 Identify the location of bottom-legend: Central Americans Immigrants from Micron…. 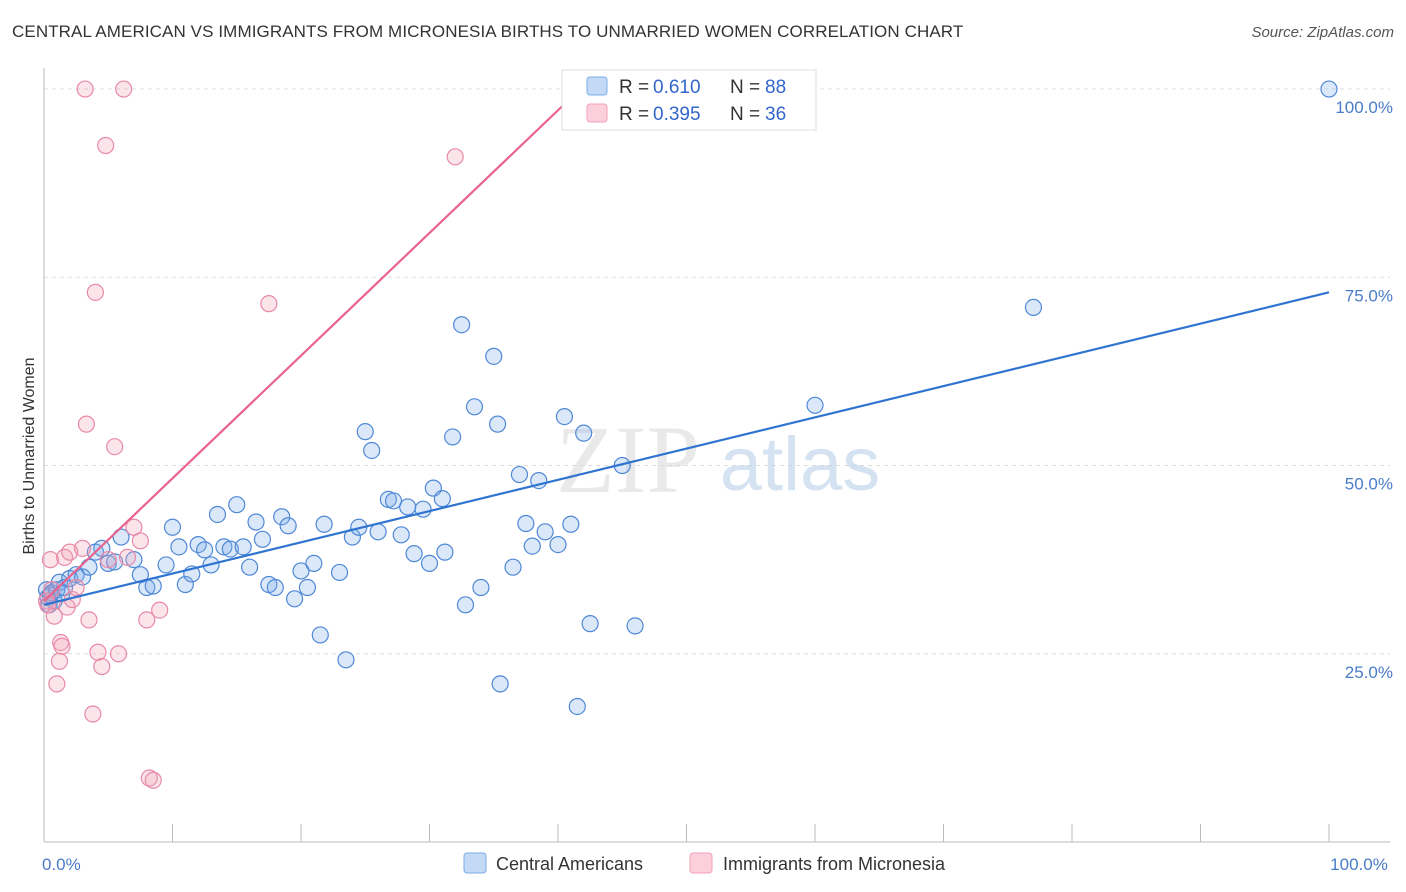
(704, 863).